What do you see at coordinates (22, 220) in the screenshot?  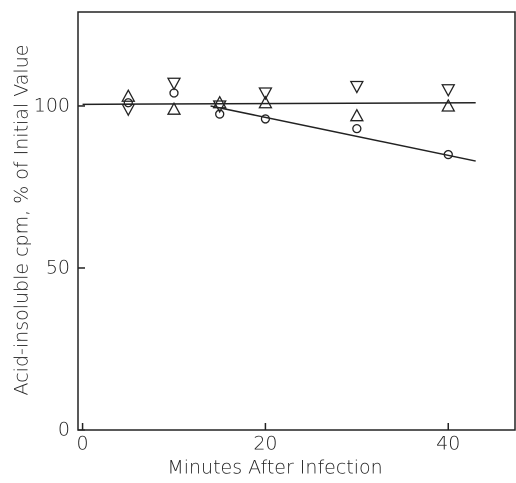 I see `y-axis-label: Acid-insoluble cpm, % of Initial Value` at bounding box center [22, 220].